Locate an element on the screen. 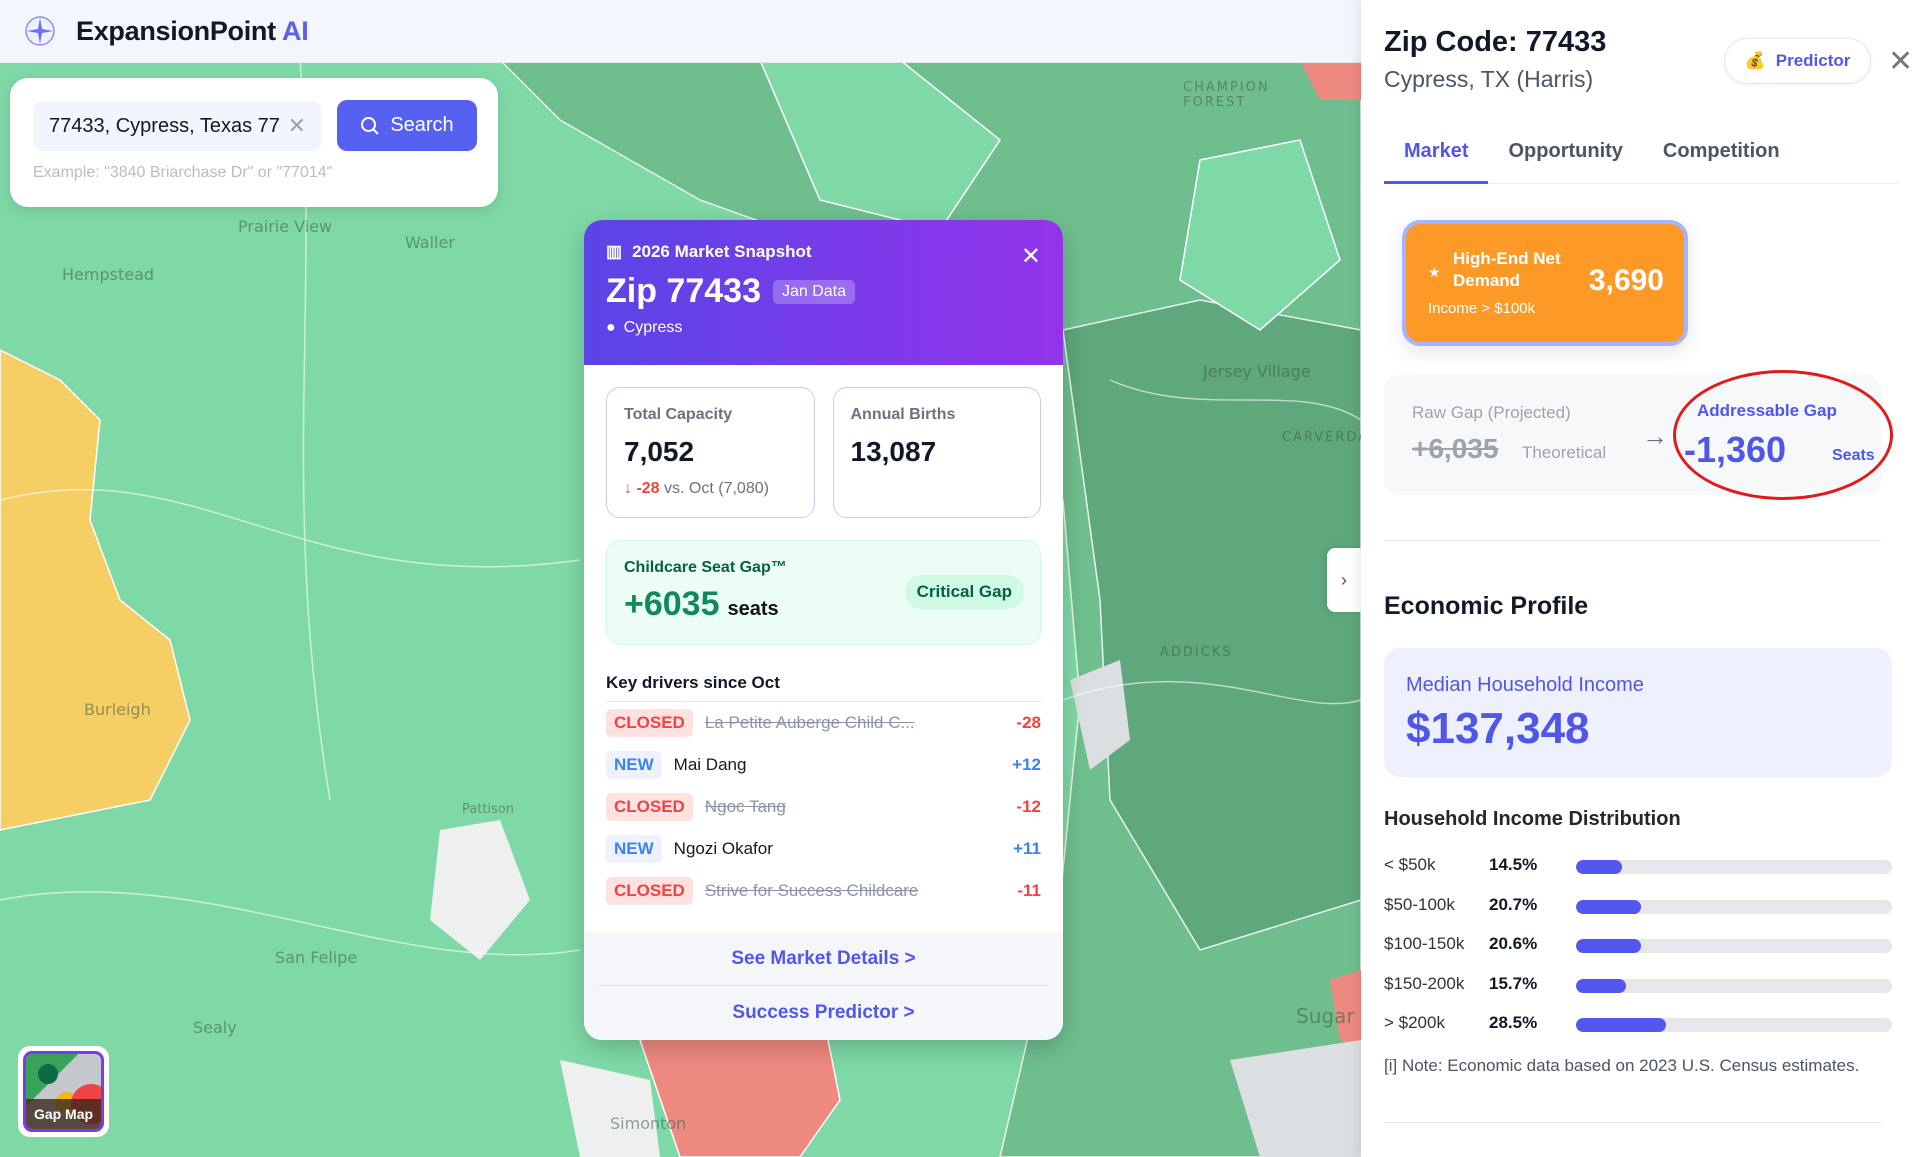 Image resolution: width=1920 pixels, height=1157 pixels. income-bracket-row: $50-100k 20.7% is located at coordinates (1638, 907).